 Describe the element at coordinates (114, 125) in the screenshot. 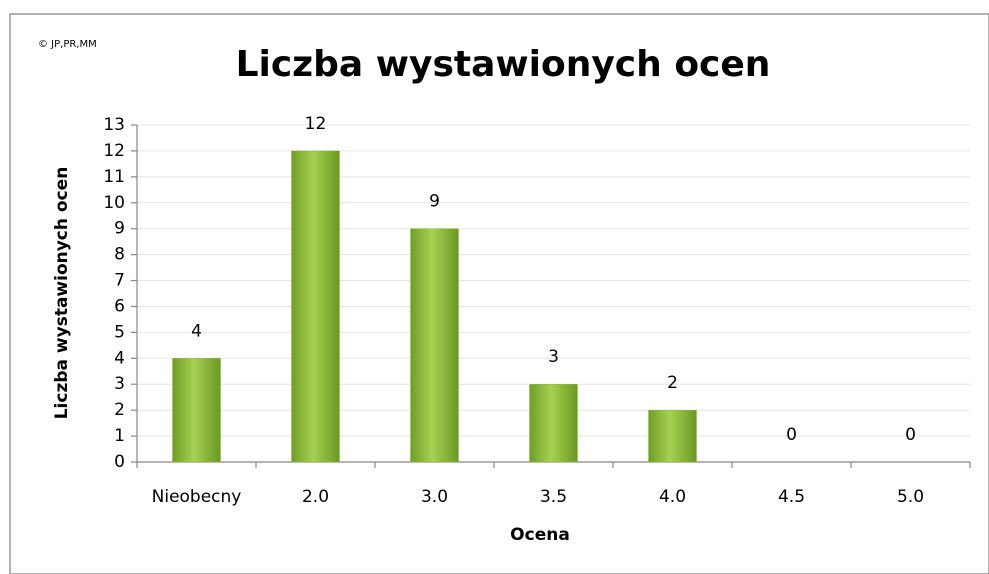

I see `y-tick-label: 13` at that location.